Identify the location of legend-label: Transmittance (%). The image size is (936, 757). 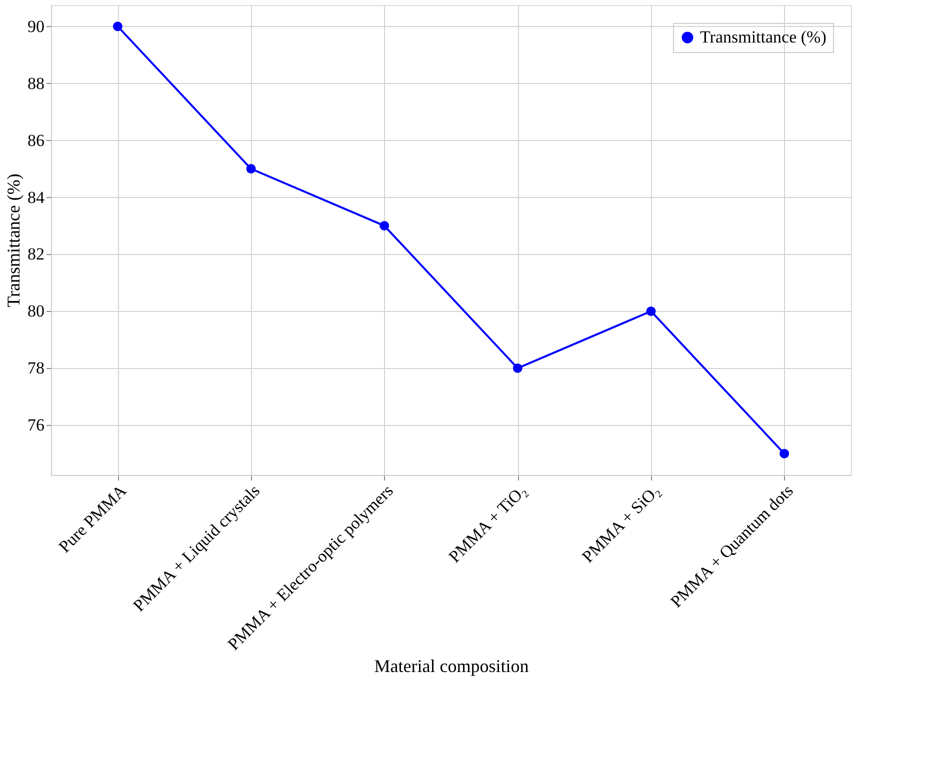
(763, 37).